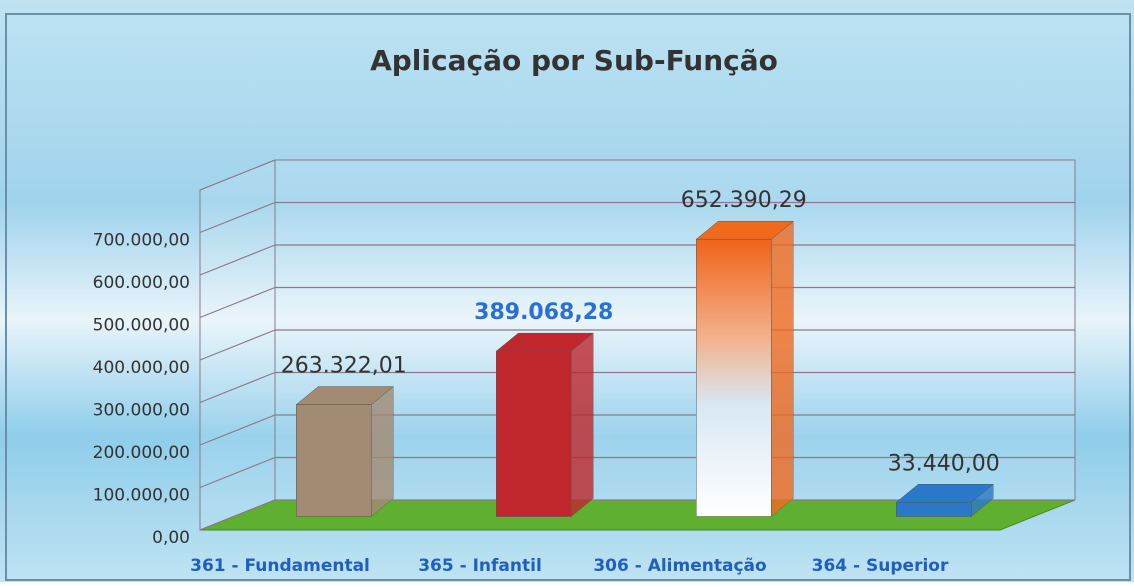 Image resolution: width=1134 pixels, height=586 pixels. Describe the element at coordinates (171, 538) in the screenshot. I see `y-tick-label: 0,00` at that location.